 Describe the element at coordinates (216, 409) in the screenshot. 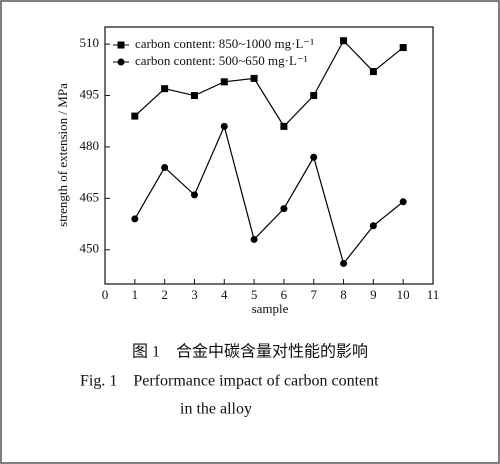

I see `caption-en: in the alloy` at that location.